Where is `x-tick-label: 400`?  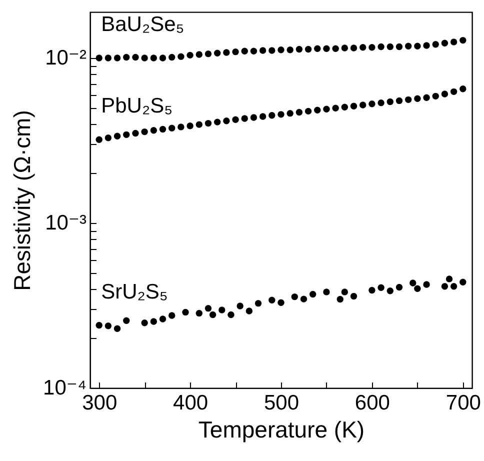 x-tick-label: 400 is located at coordinates (190, 403).